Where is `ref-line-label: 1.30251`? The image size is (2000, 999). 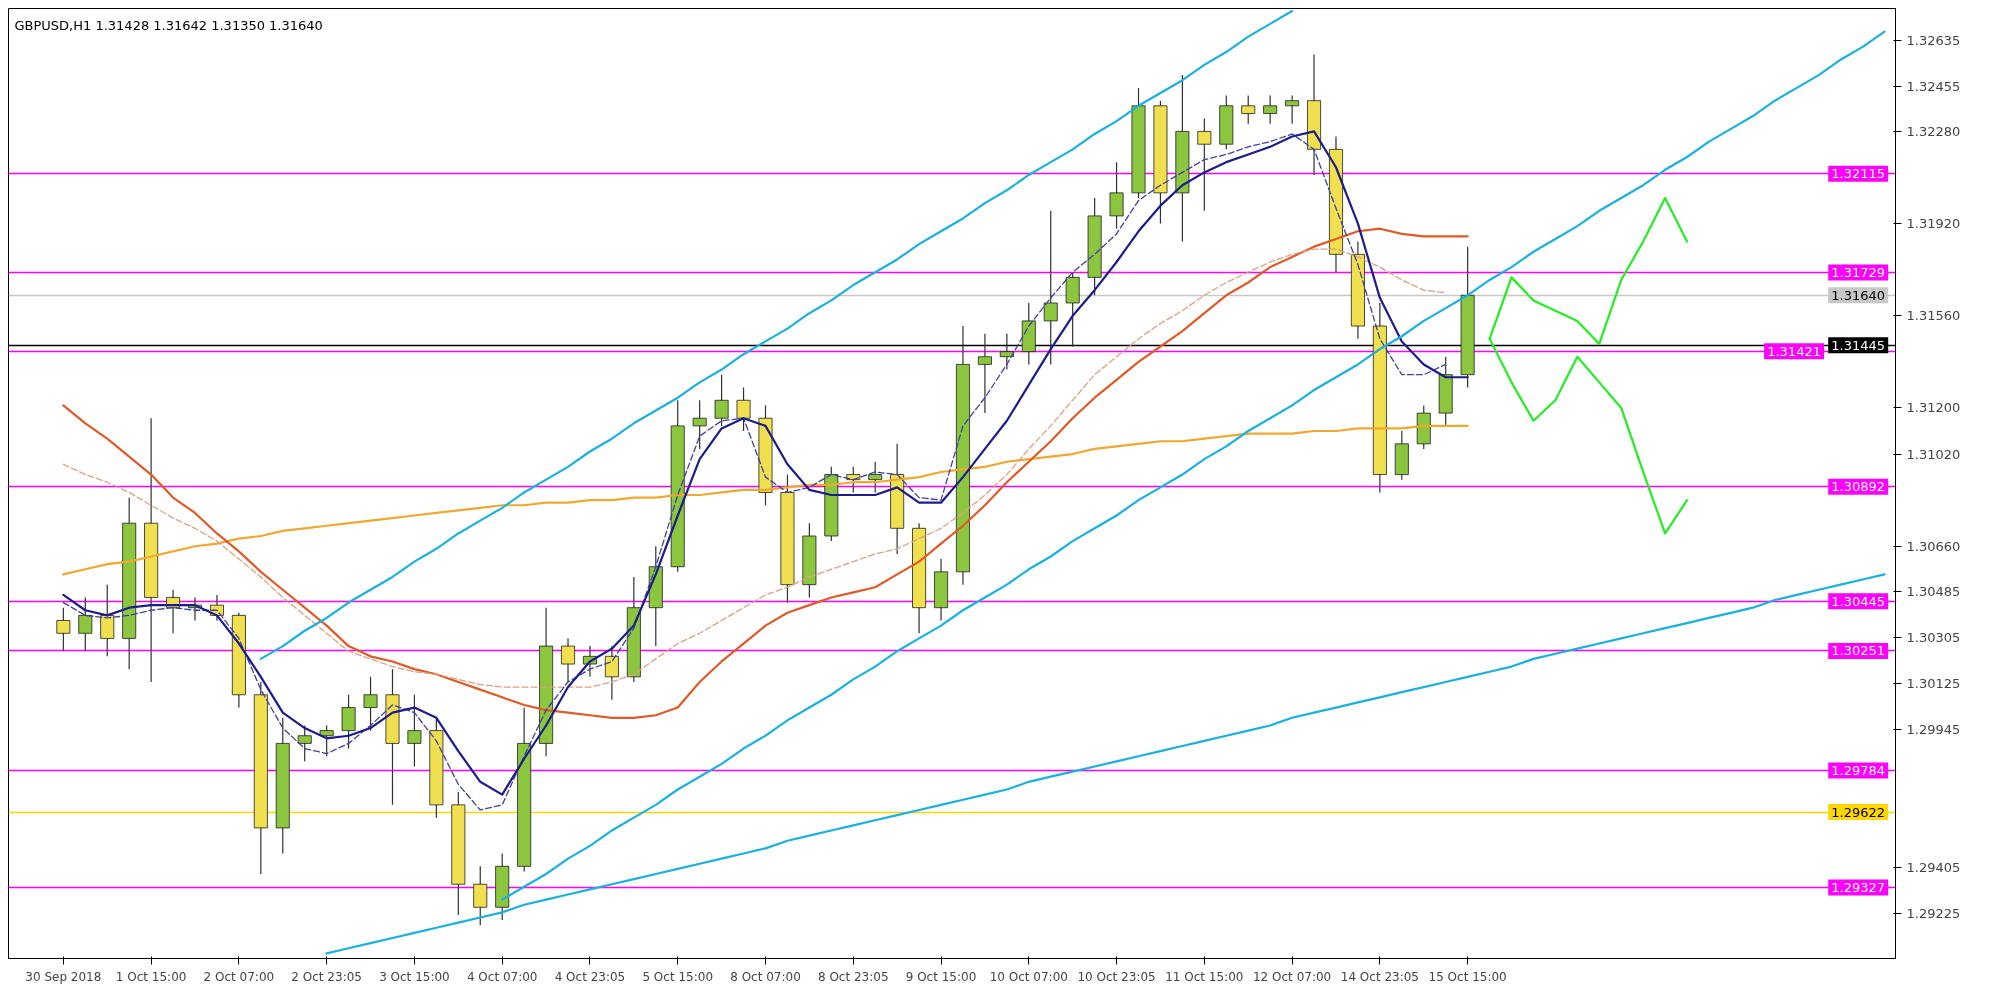 ref-line-label: 1.30251 is located at coordinates (1858, 651).